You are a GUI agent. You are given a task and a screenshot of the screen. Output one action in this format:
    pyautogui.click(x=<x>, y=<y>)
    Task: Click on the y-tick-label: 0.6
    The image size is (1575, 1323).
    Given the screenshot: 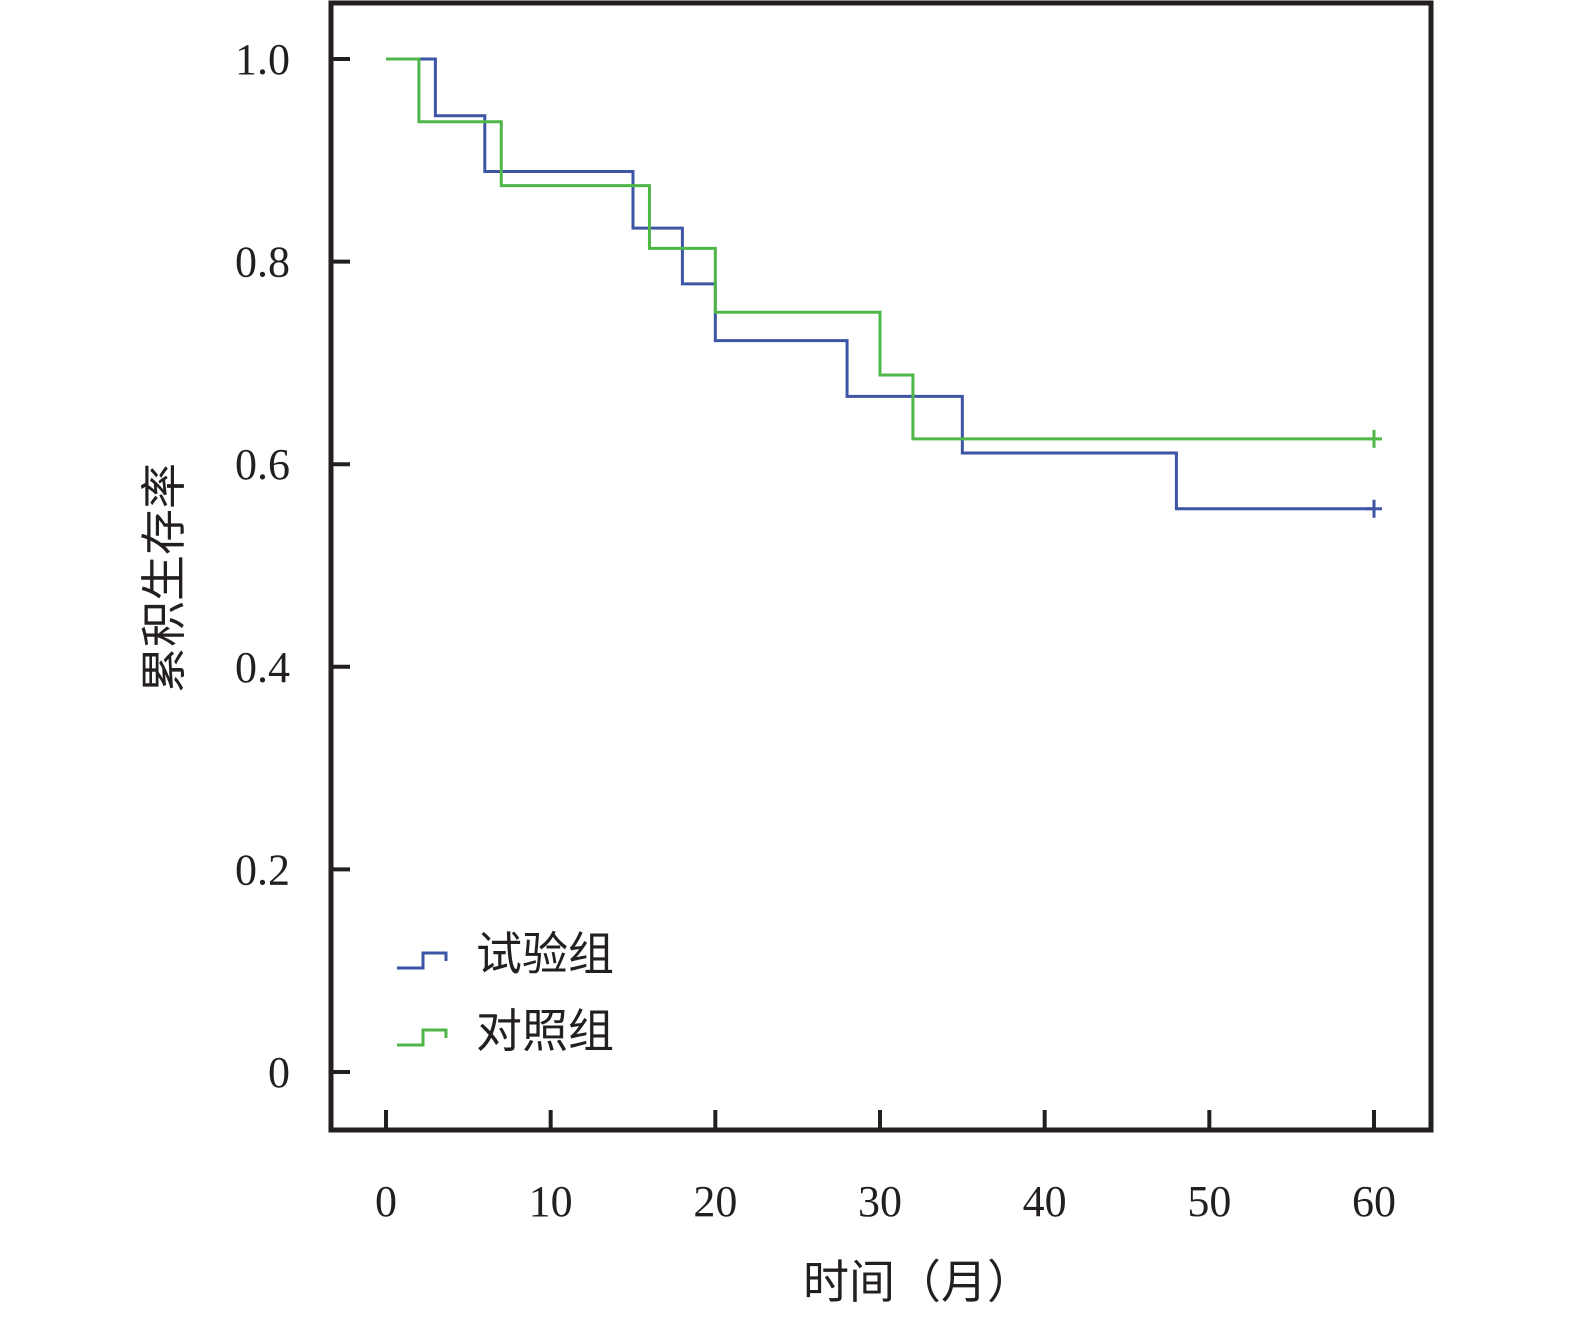 What is the action you would take?
    pyautogui.click(x=262, y=464)
    